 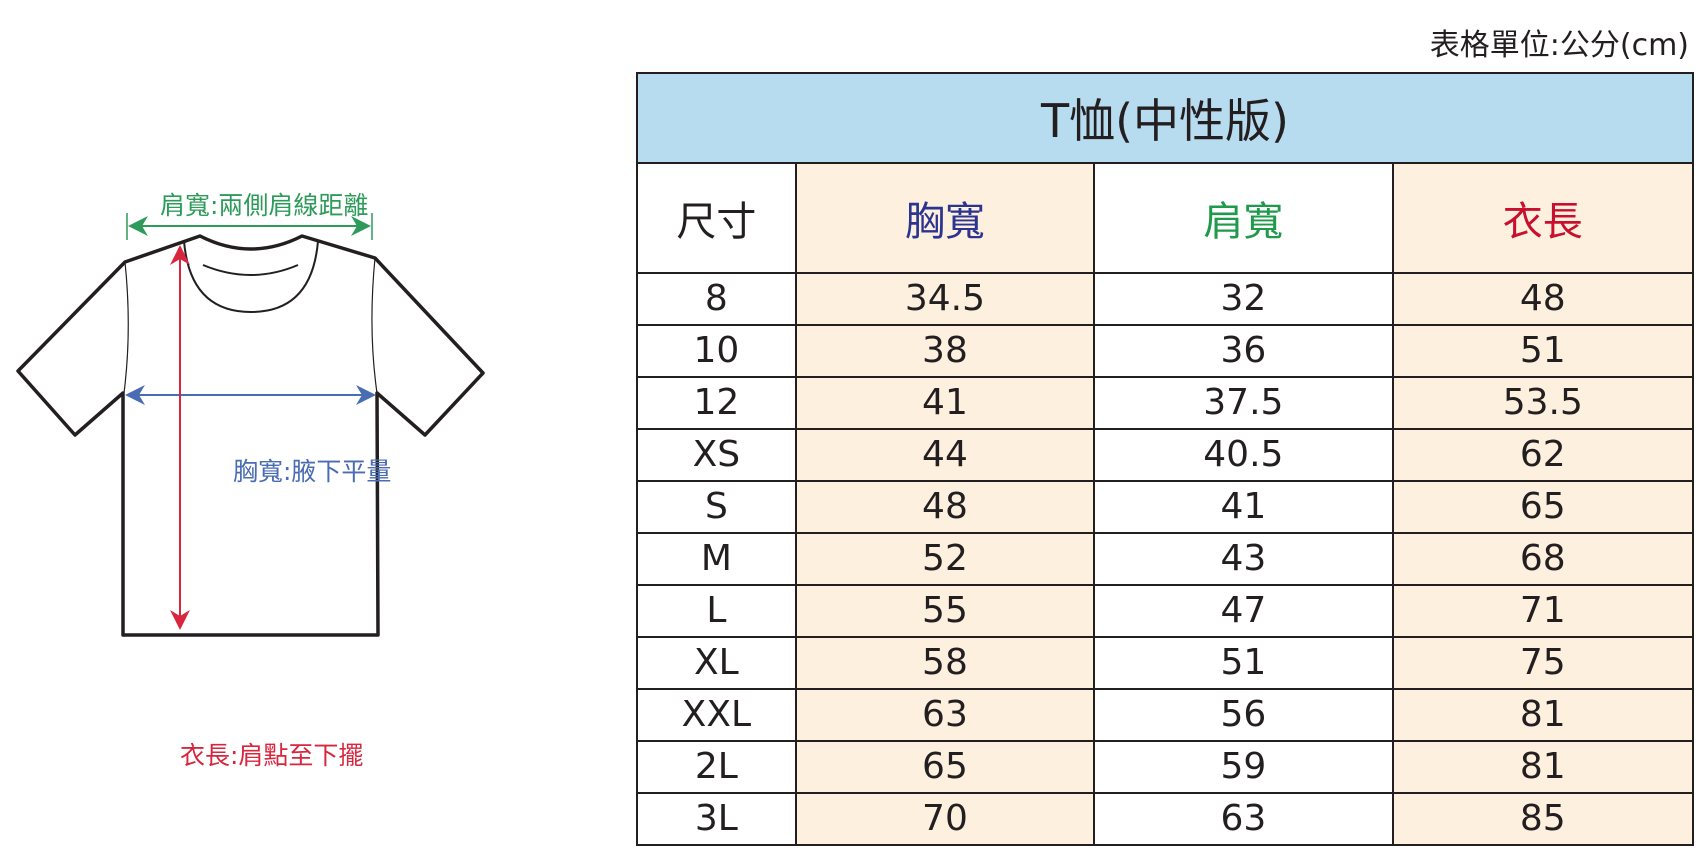 I want to click on cell-length: 65, so click(x=1543, y=507).